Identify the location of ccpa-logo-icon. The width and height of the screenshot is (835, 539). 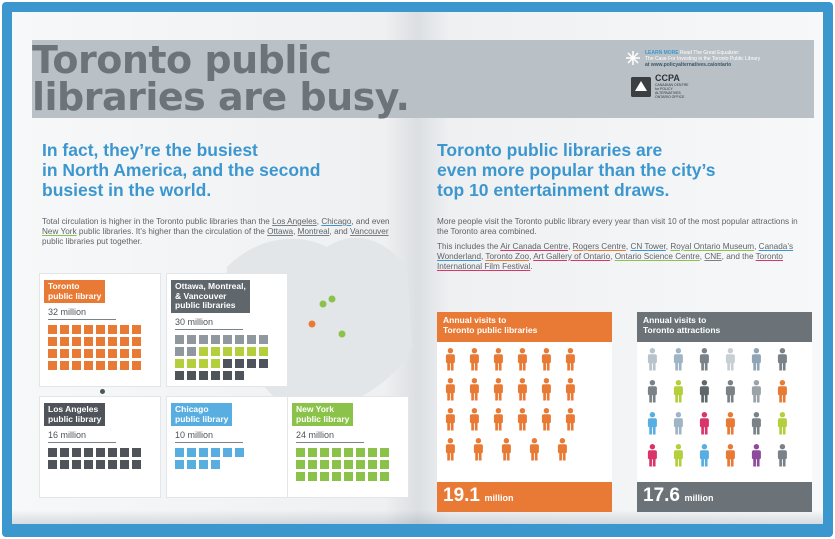
(641, 86).